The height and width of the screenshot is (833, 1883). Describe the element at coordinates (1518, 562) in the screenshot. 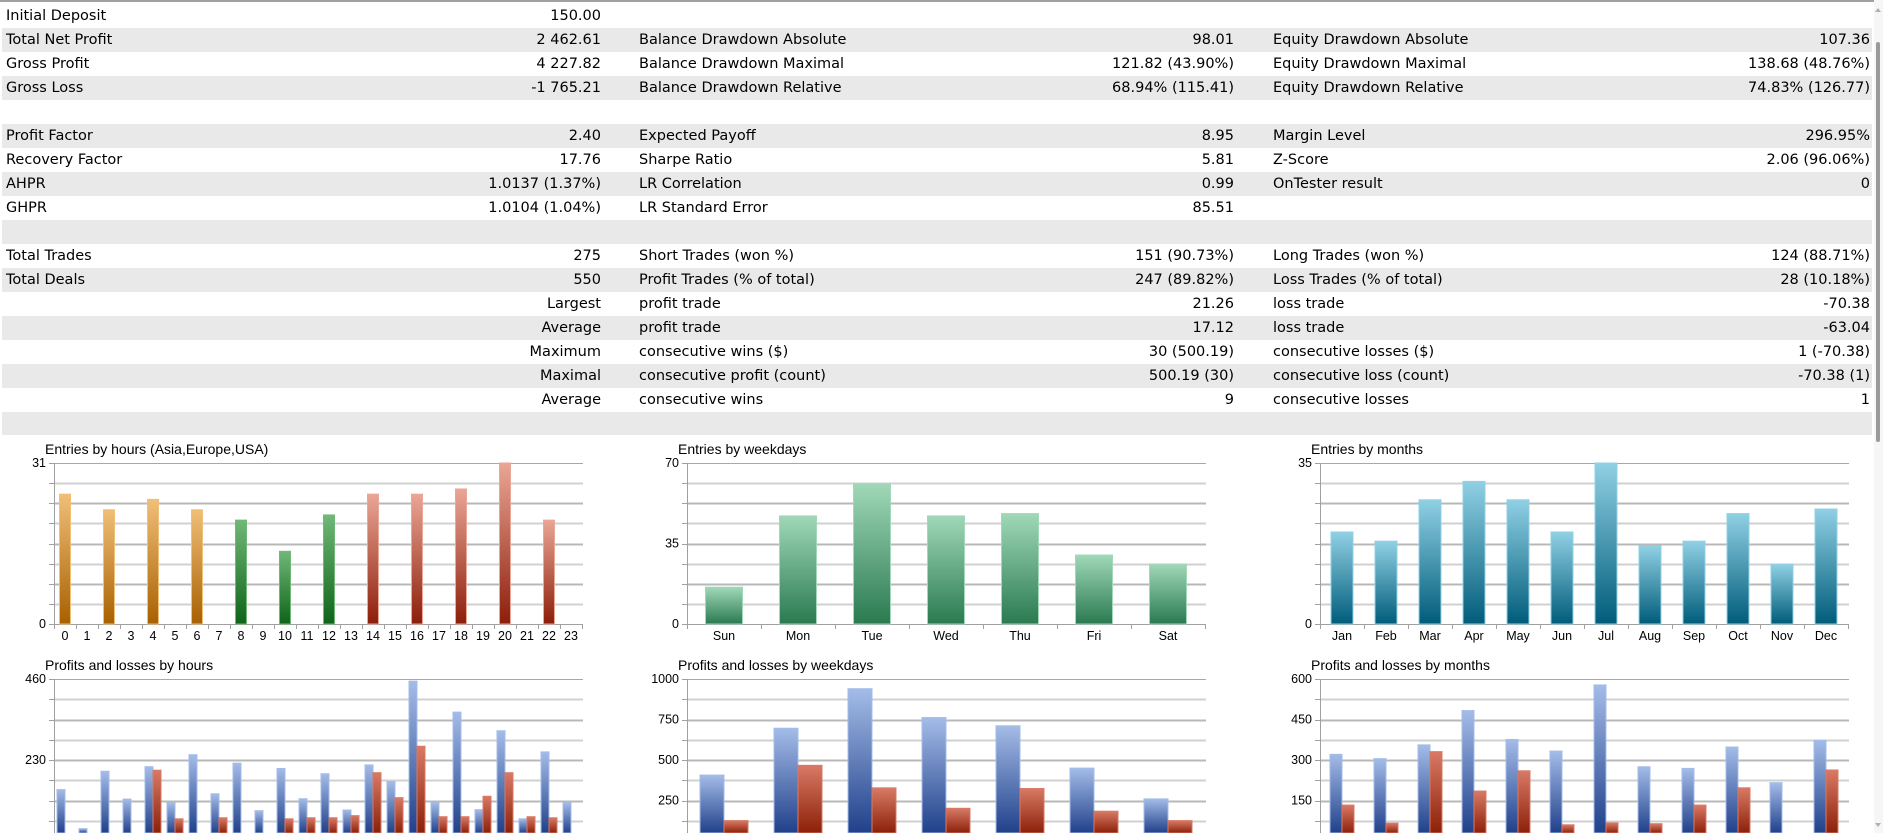

I see `bar-may` at that location.